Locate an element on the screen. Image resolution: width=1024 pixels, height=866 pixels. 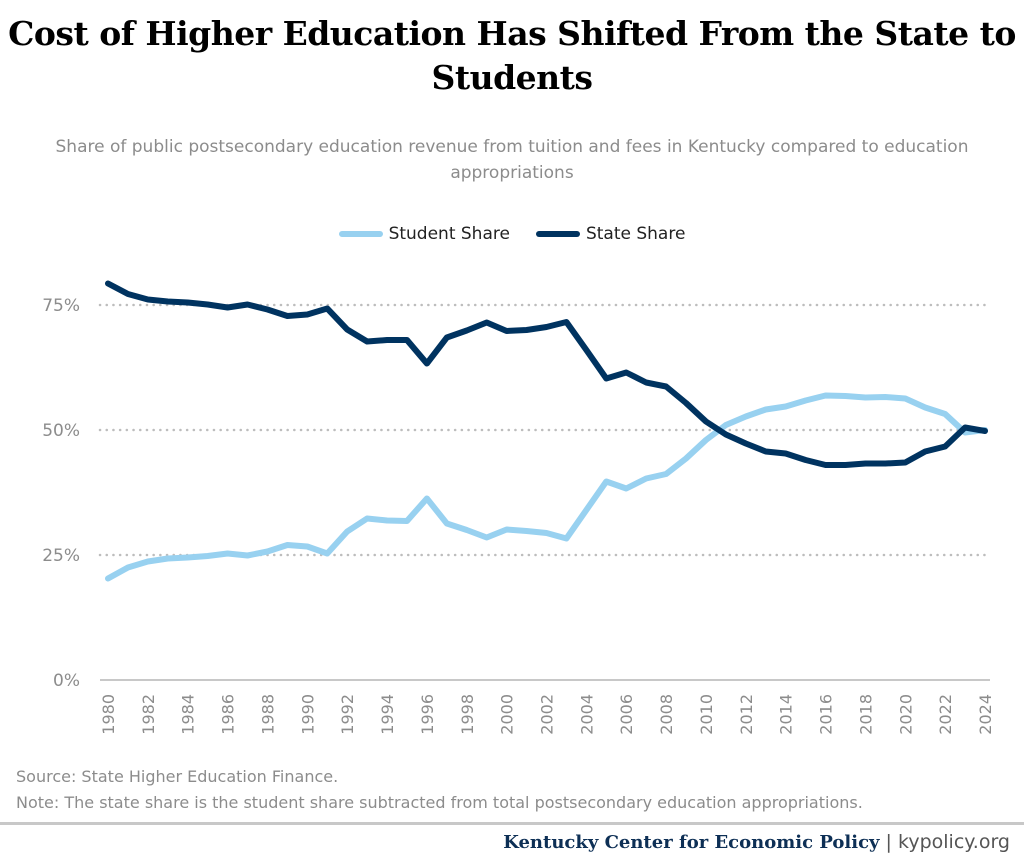
y-tick-label: 50% is located at coordinates (61, 431).